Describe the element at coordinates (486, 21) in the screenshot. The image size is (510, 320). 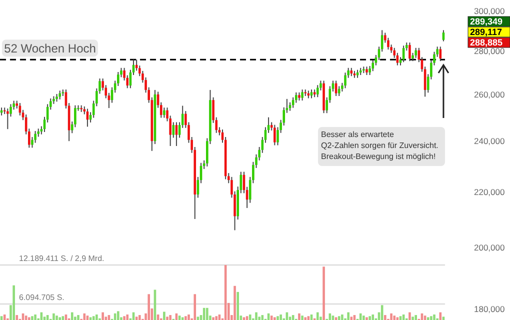
I see `text: 289,349` at that location.